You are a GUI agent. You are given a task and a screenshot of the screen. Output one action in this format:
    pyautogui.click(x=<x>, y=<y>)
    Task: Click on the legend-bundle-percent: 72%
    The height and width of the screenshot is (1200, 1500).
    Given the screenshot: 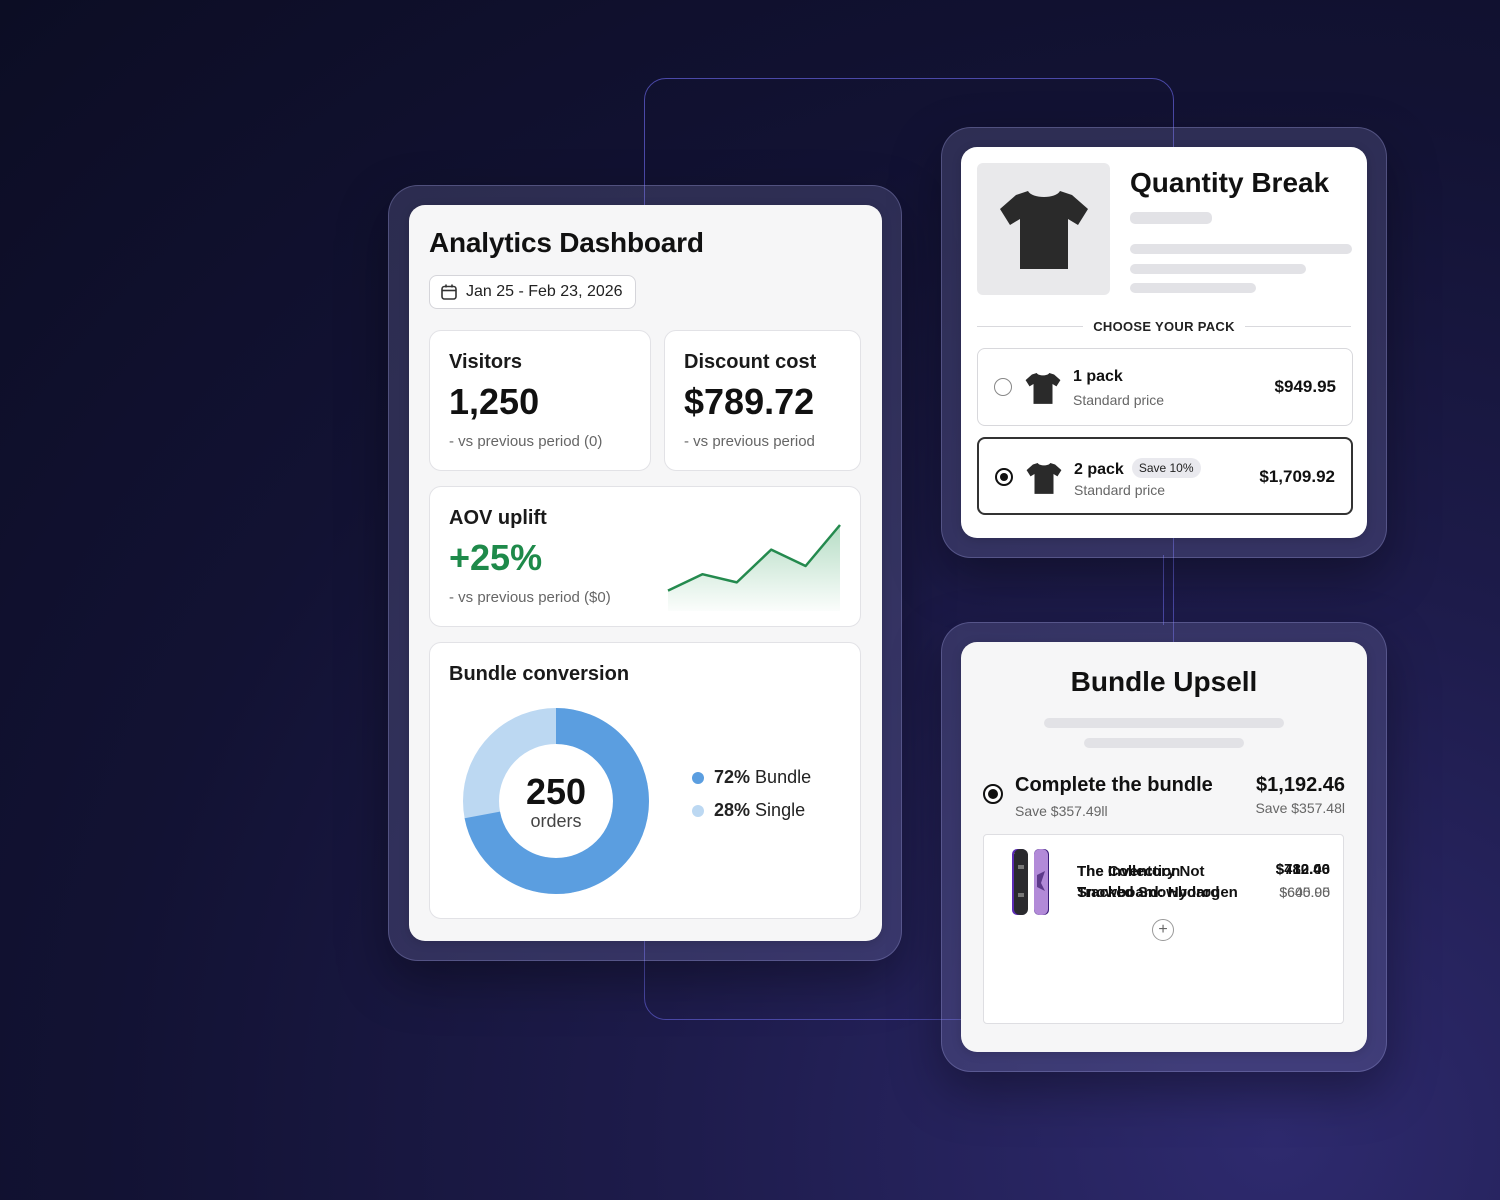 What is the action you would take?
    pyautogui.click(x=732, y=777)
    